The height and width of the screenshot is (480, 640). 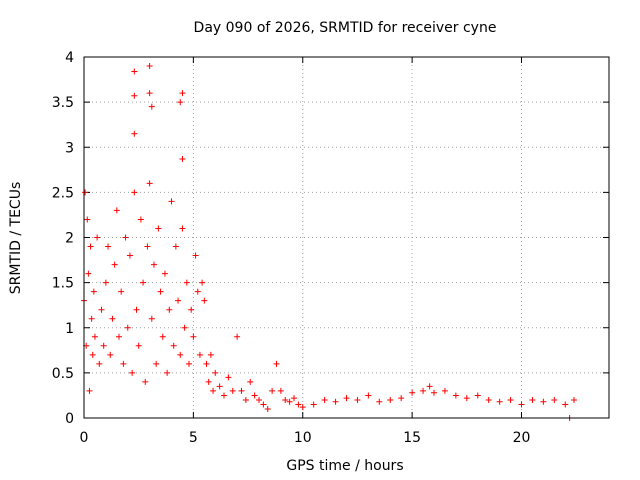 What do you see at coordinates (303, 438) in the screenshot?
I see `x-tick-label: 10` at bounding box center [303, 438].